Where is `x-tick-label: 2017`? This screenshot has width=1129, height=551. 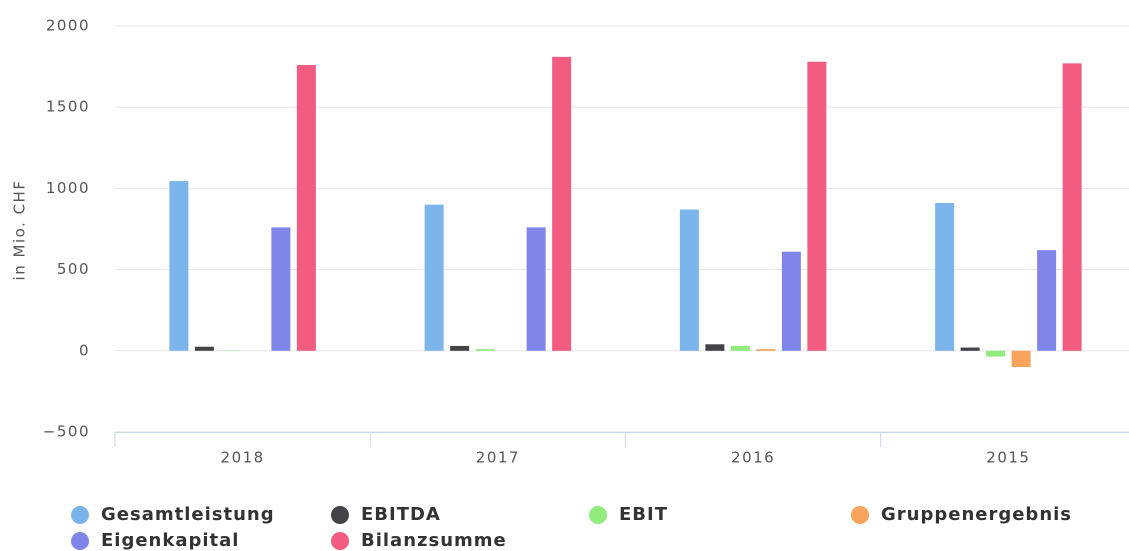 x-tick-label: 2017 is located at coordinates (498, 458).